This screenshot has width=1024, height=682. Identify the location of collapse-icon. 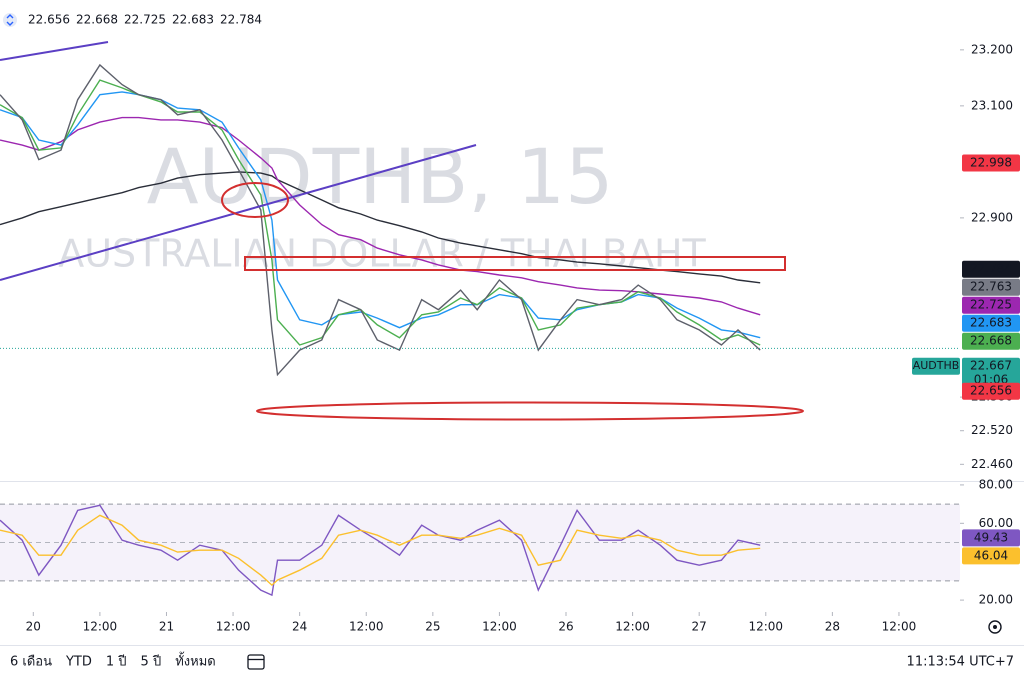
(10, 20).